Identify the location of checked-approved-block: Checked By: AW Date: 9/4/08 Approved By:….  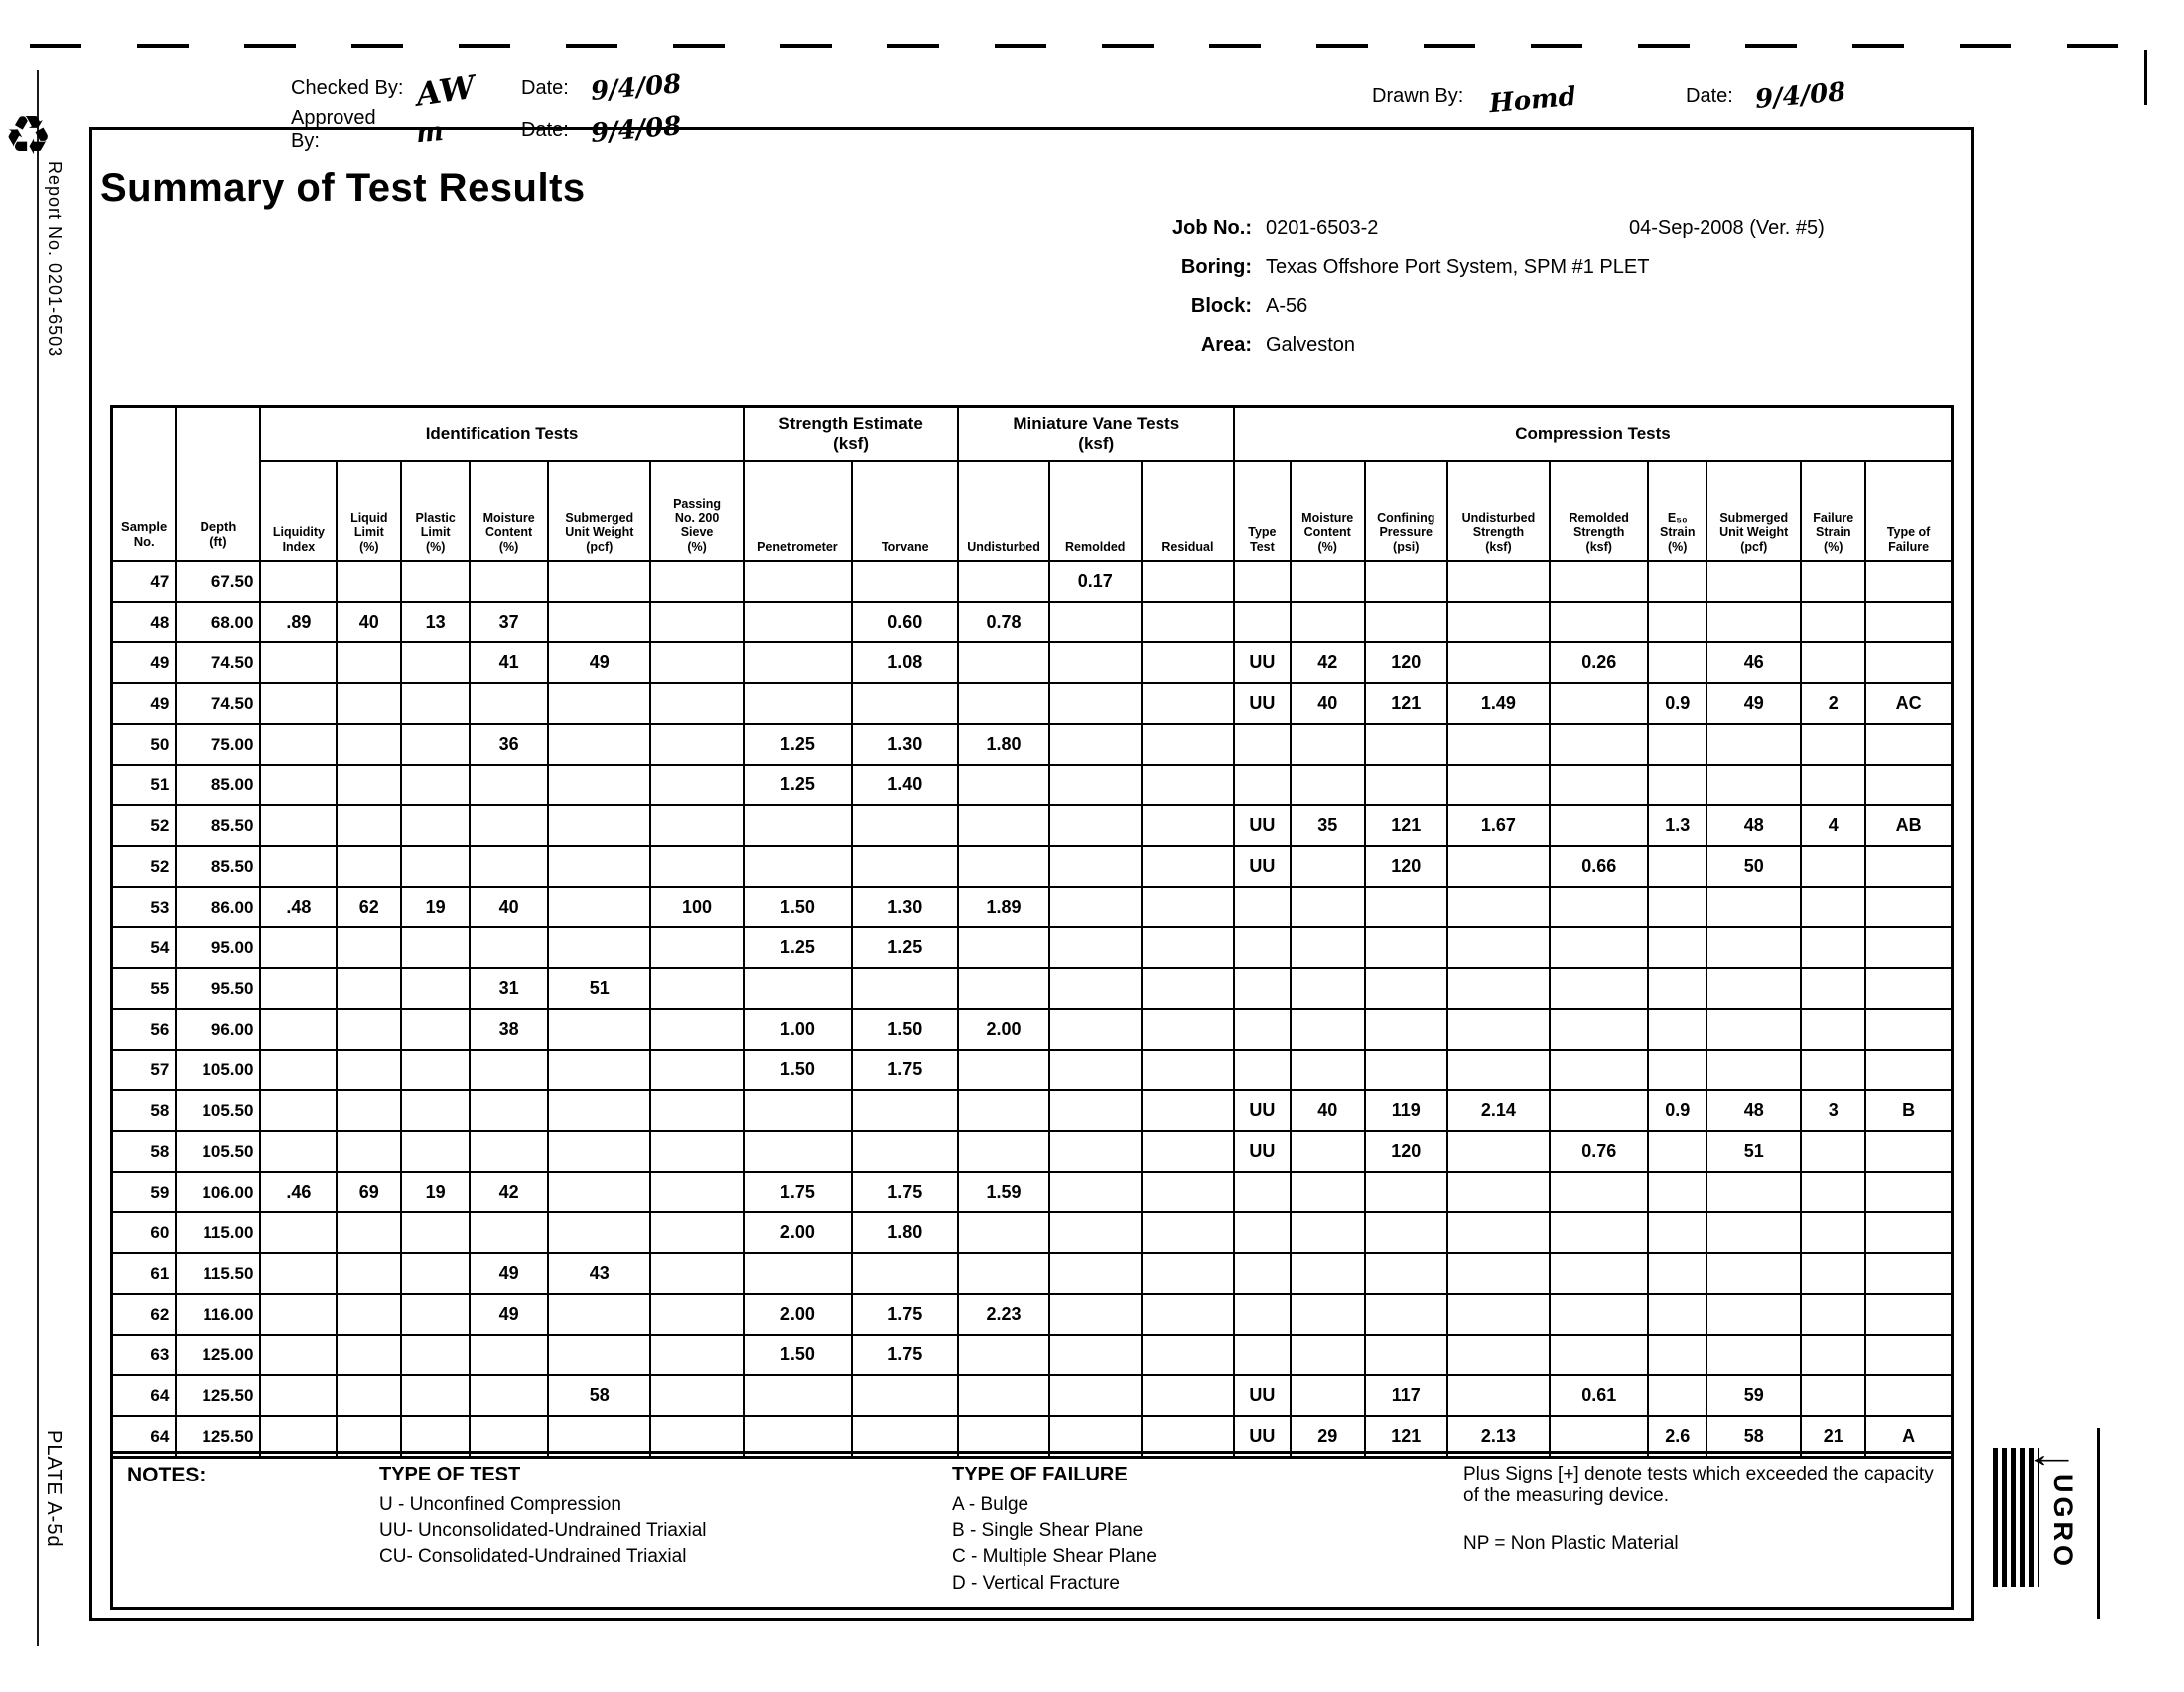
(486, 111).